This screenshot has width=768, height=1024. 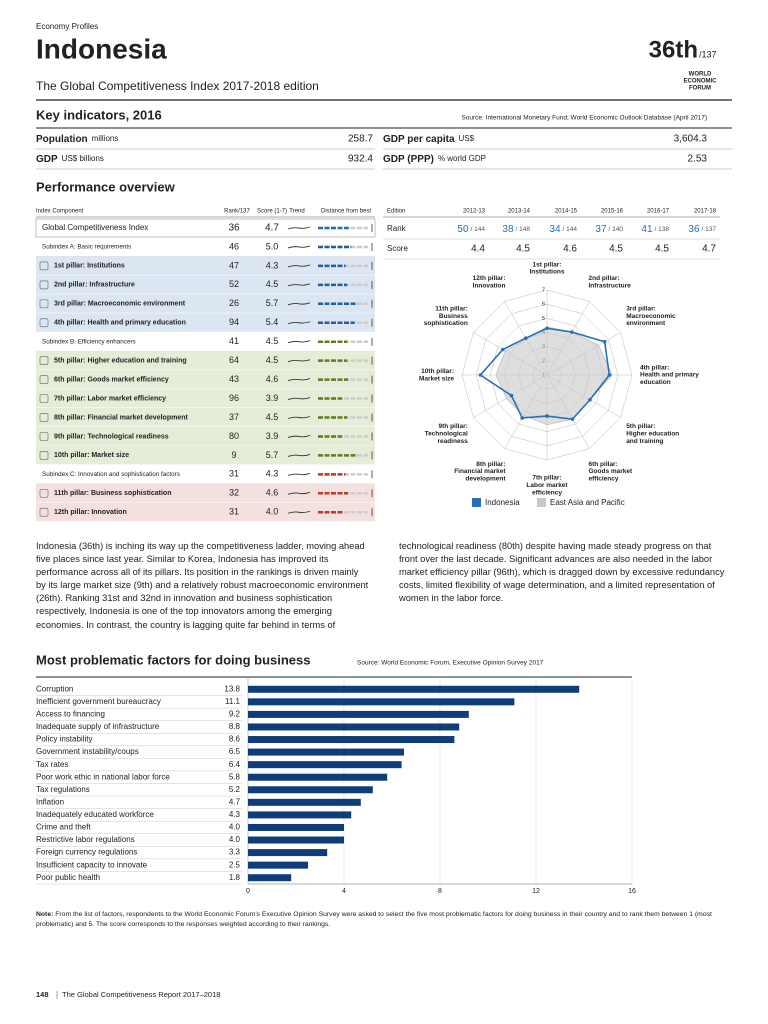 What do you see at coordinates (546, 478) in the screenshot?
I see `radar-axis-label: 7th pillar:` at bounding box center [546, 478].